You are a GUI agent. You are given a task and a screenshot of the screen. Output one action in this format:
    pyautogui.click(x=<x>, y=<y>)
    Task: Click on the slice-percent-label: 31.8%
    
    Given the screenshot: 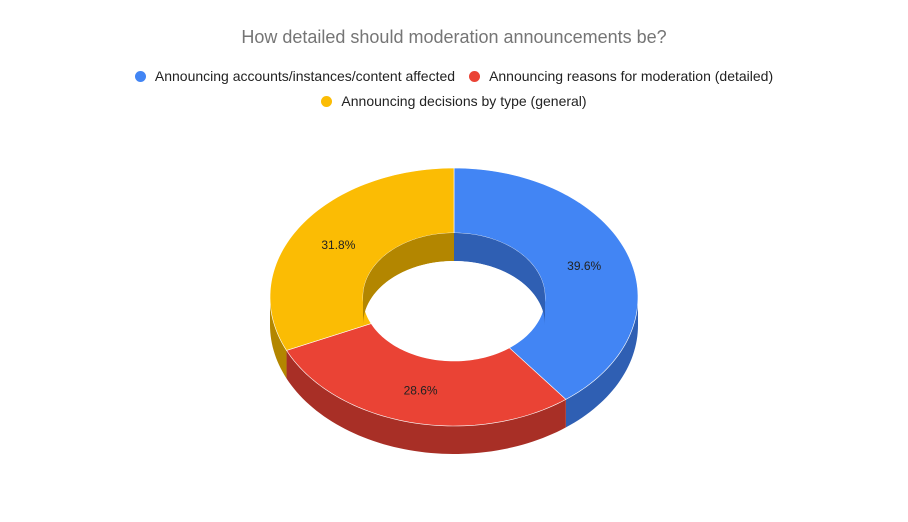 What is the action you would take?
    pyautogui.click(x=338, y=245)
    